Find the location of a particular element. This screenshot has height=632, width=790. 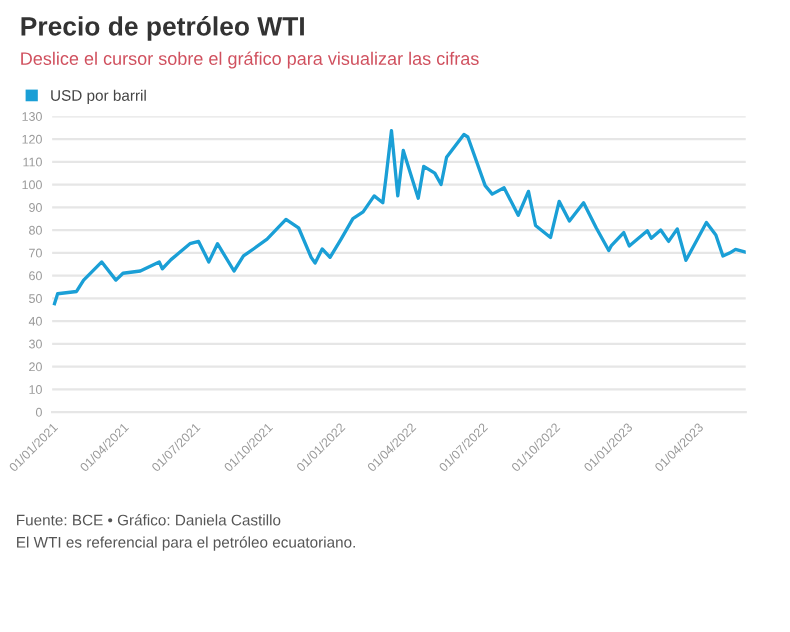

chart-title: Precio de petróleo WTI is located at coordinates (162, 28).